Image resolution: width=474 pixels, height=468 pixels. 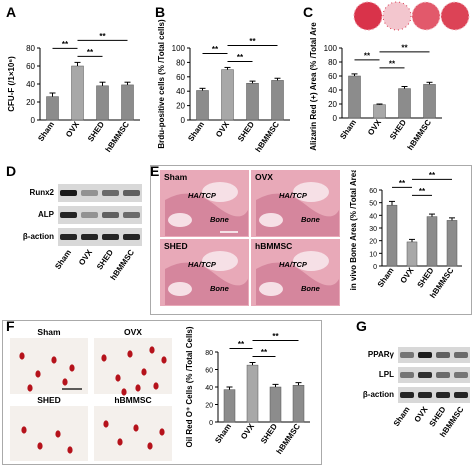 What do you see at coordinates (176, 246) in the screenshot?
I see `histology-group-label: SHED` at bounding box center [176, 246].